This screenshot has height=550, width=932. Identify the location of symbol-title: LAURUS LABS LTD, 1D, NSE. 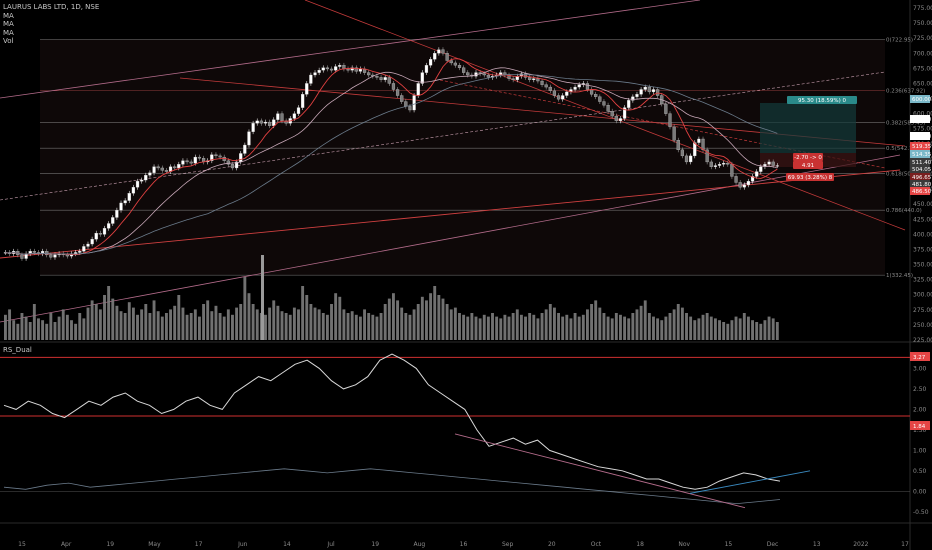
(51, 7).